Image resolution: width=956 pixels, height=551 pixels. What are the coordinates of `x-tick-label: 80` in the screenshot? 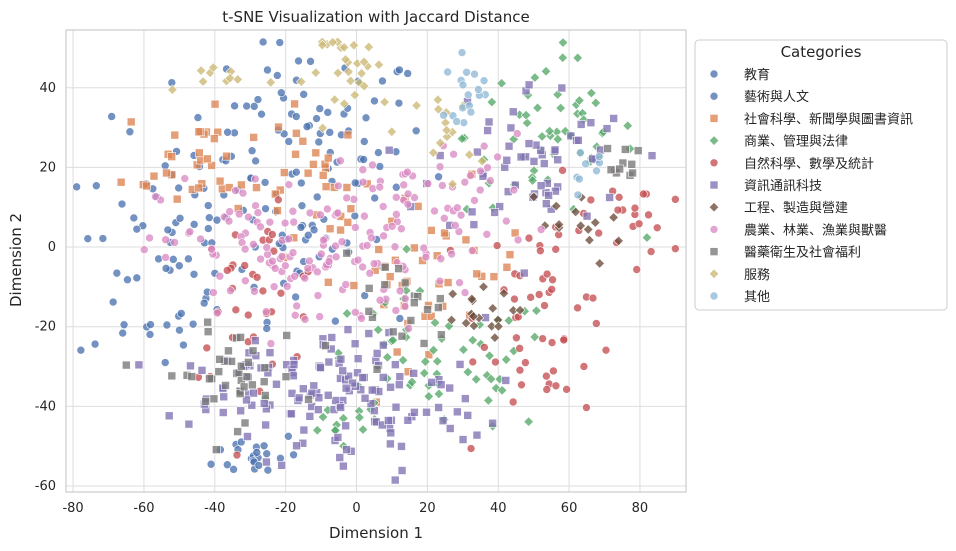 It's located at (640, 508).